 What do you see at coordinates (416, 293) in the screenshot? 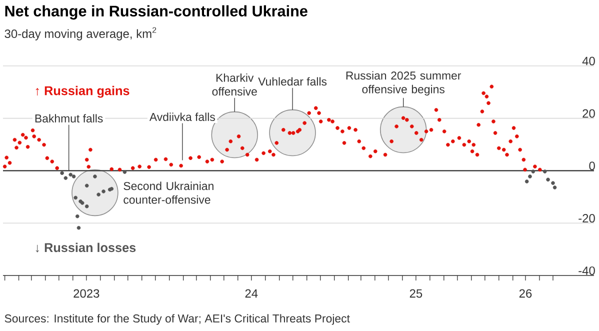
I see `x-tick-label: 25` at bounding box center [416, 293].